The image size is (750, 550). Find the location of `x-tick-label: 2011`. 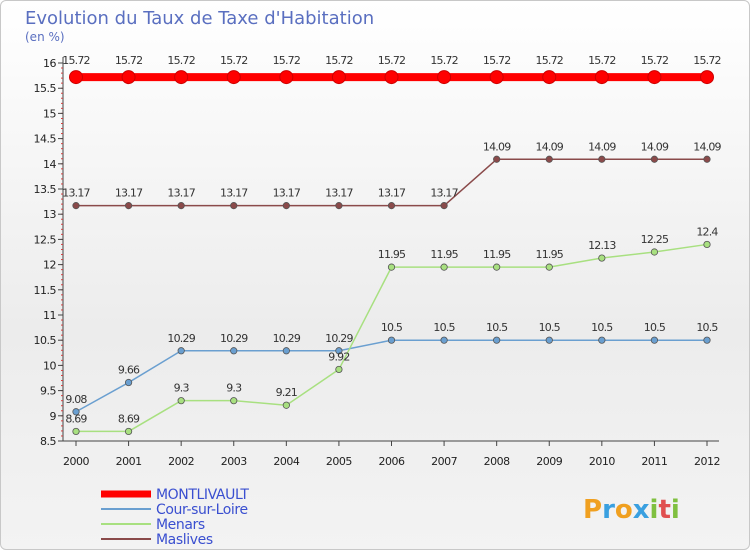

x-tick-label: 2011 is located at coordinates (654, 461).